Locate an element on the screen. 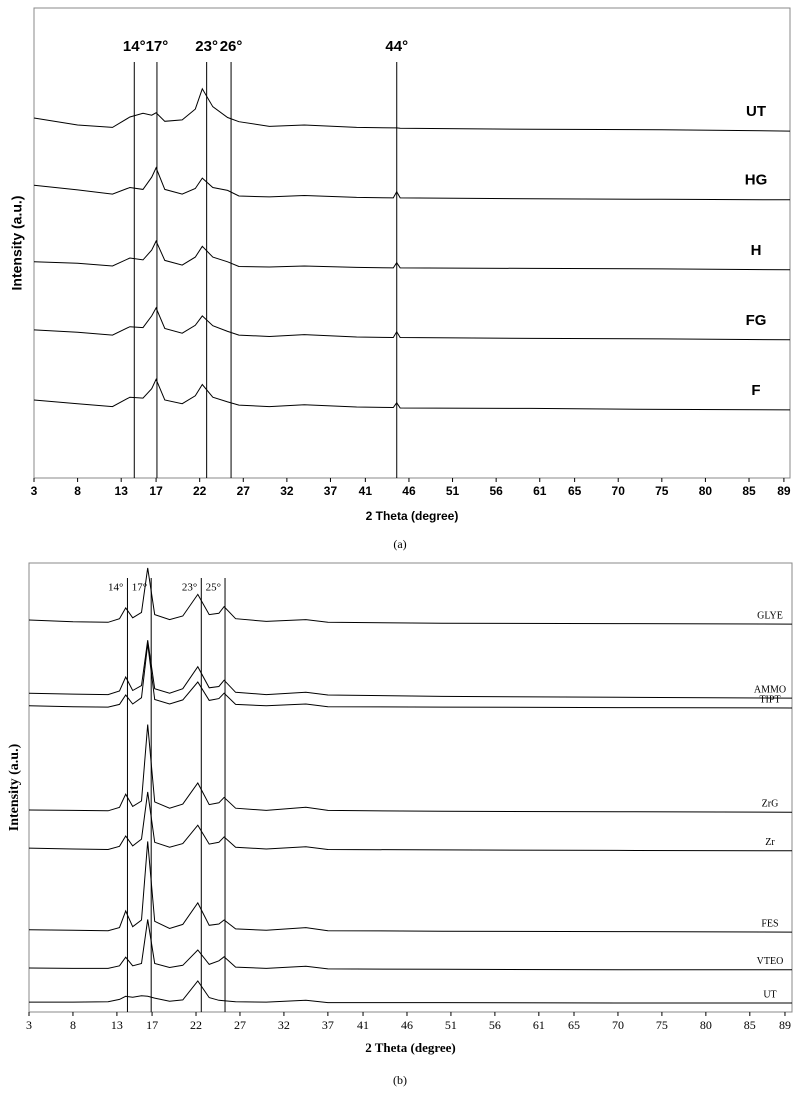  reference-label: 25° is located at coordinates (213, 588).